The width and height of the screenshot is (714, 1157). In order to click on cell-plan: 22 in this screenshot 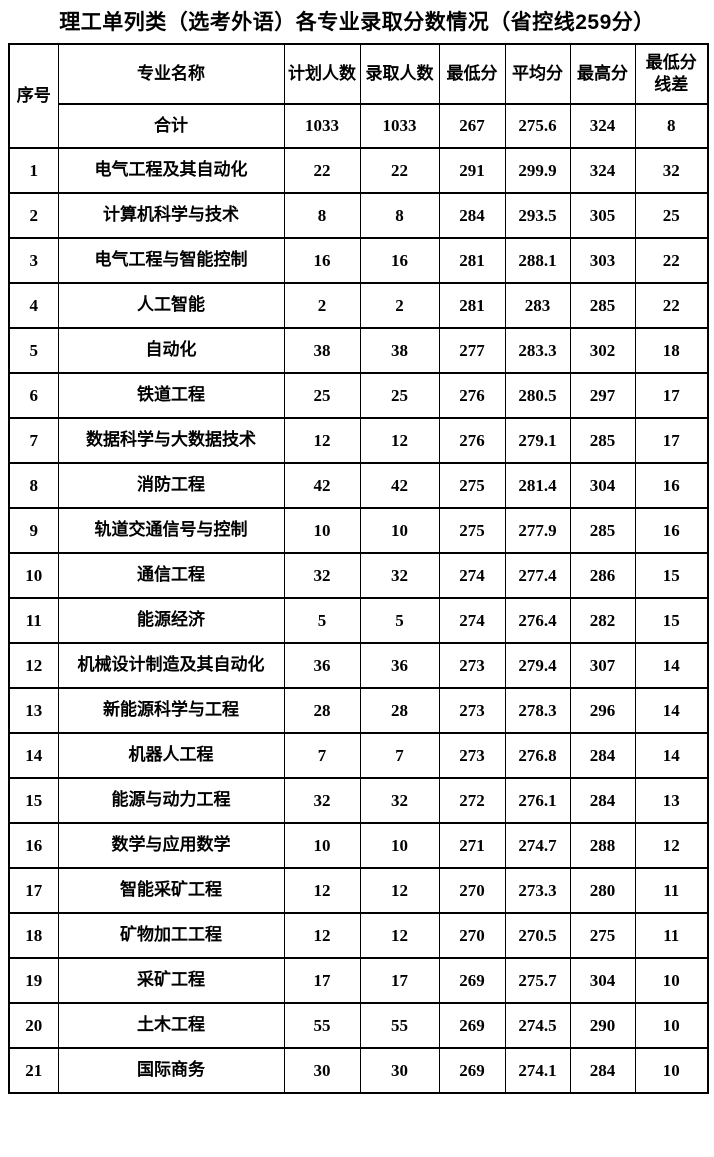, I will do `click(322, 170)`.